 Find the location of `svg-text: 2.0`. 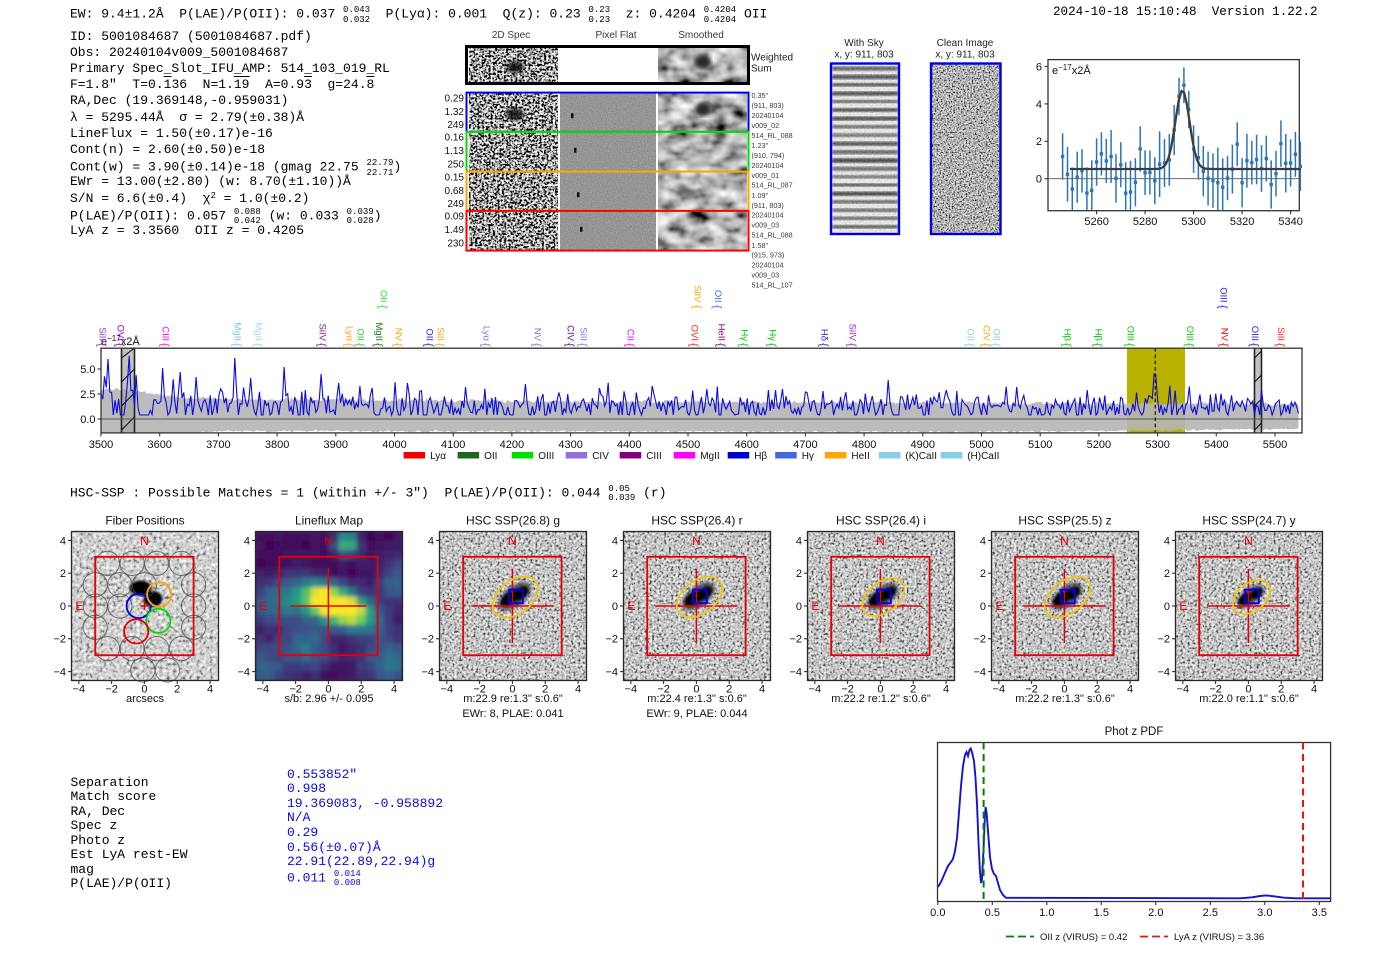

svg-text: 2.0 is located at coordinates (1155, 913).